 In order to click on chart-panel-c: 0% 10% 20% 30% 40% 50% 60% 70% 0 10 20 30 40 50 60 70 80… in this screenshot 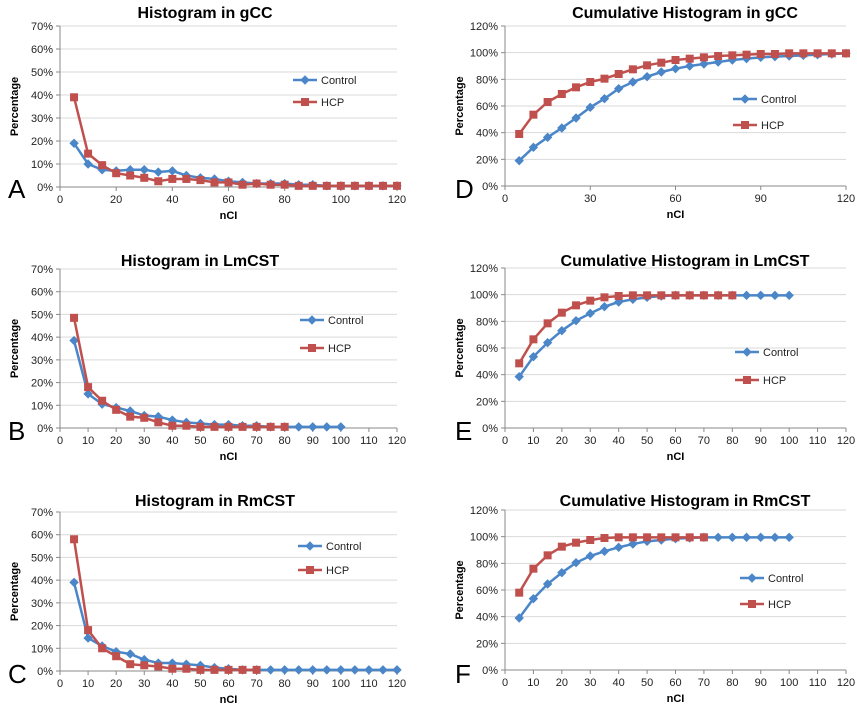, I will do `click(207, 599)`.